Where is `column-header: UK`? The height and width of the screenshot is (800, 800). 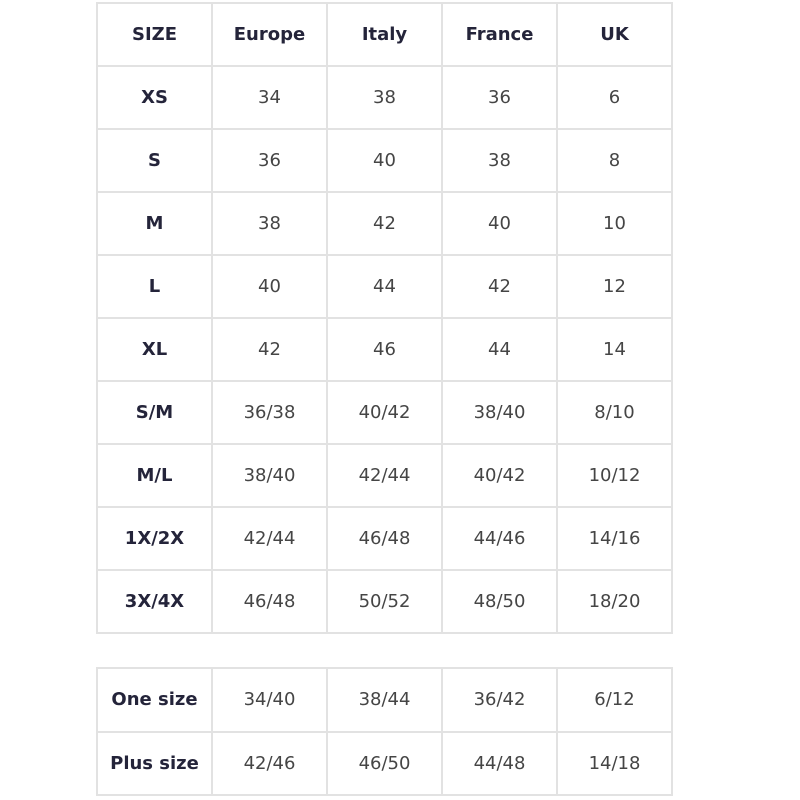 column-header: UK is located at coordinates (614, 34).